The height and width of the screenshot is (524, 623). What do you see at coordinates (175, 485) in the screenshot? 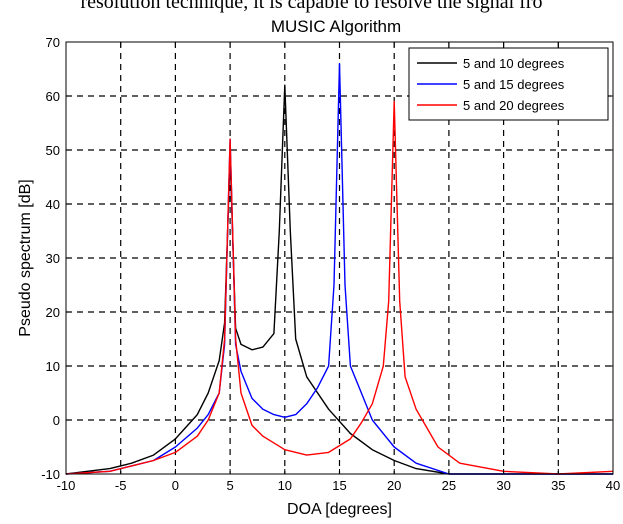
I see `x-tick-label: 0` at bounding box center [175, 485].